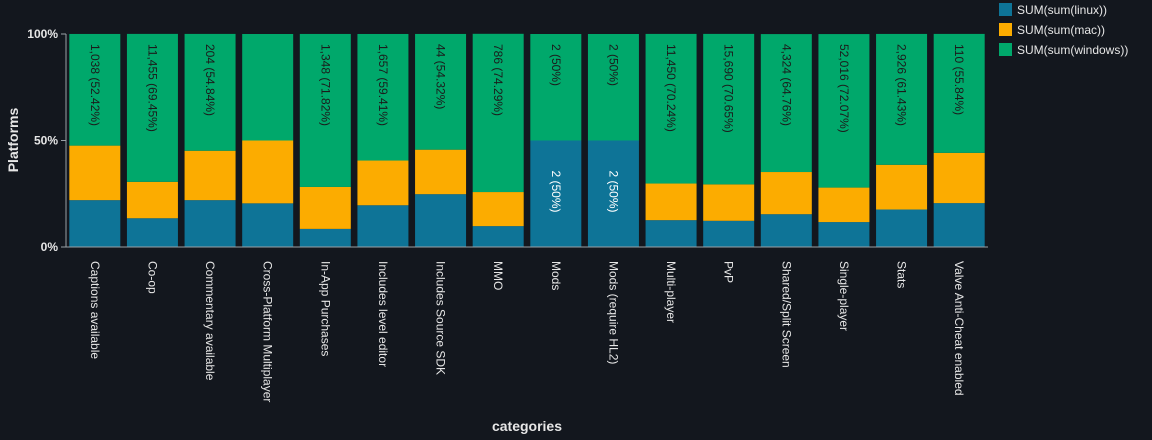 The width and height of the screenshot is (1152, 440). Describe the element at coordinates (844, 88) in the screenshot. I see `data-label: 52,016 (72.07%)` at that location.